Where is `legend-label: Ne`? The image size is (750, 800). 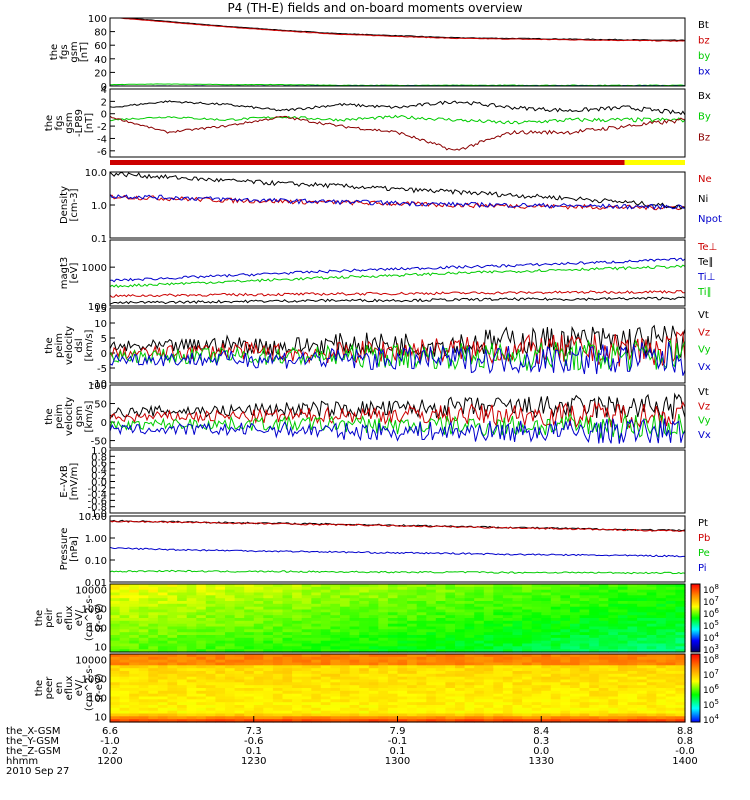 legend-label: Ne is located at coordinates (705, 179).